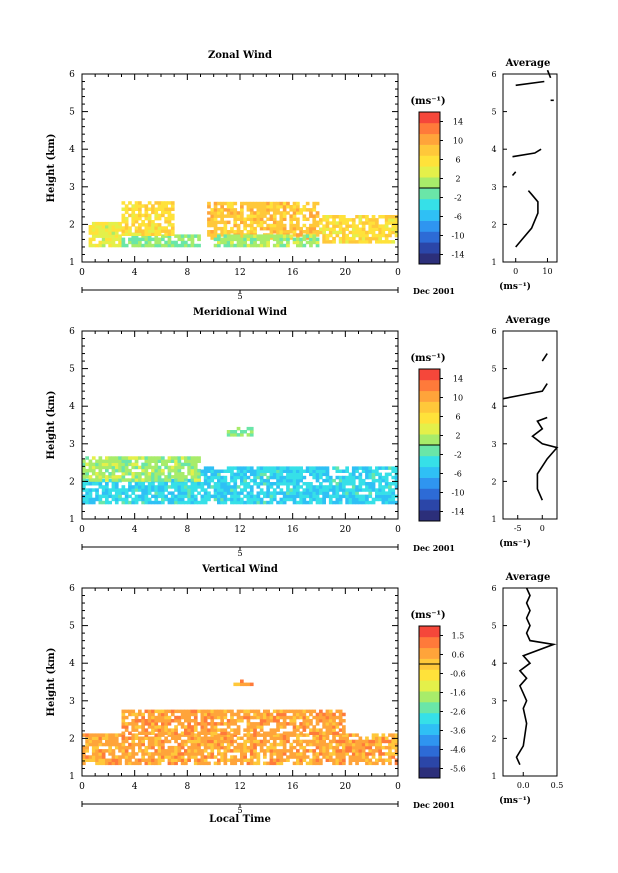  Describe the element at coordinates (523, 785) in the screenshot. I see `panel3-average-xtick-label: 0.0` at that location.